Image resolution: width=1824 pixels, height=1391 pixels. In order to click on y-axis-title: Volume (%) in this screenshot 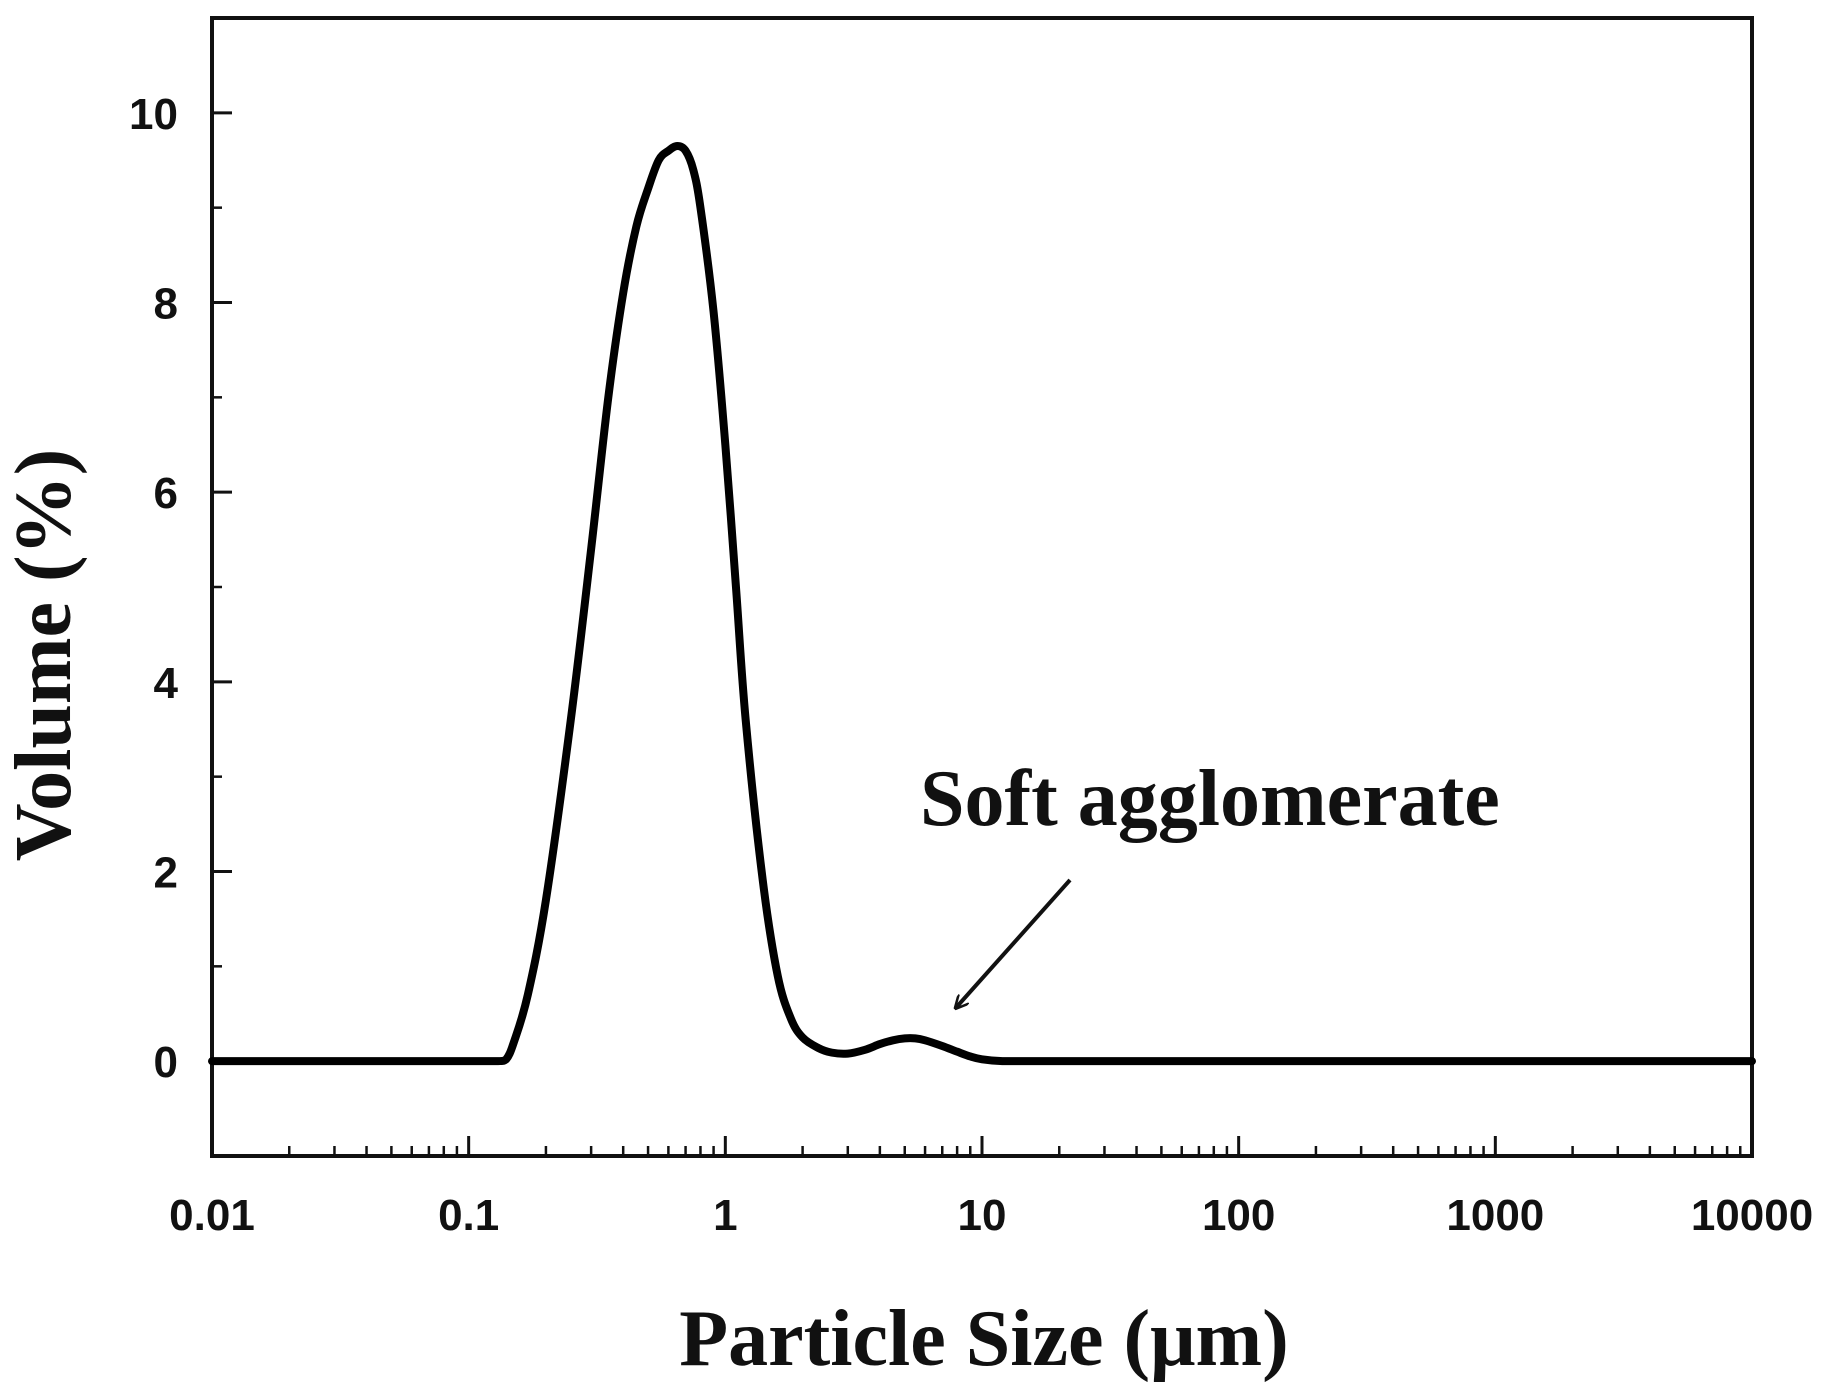, I will do `click(44, 655)`.